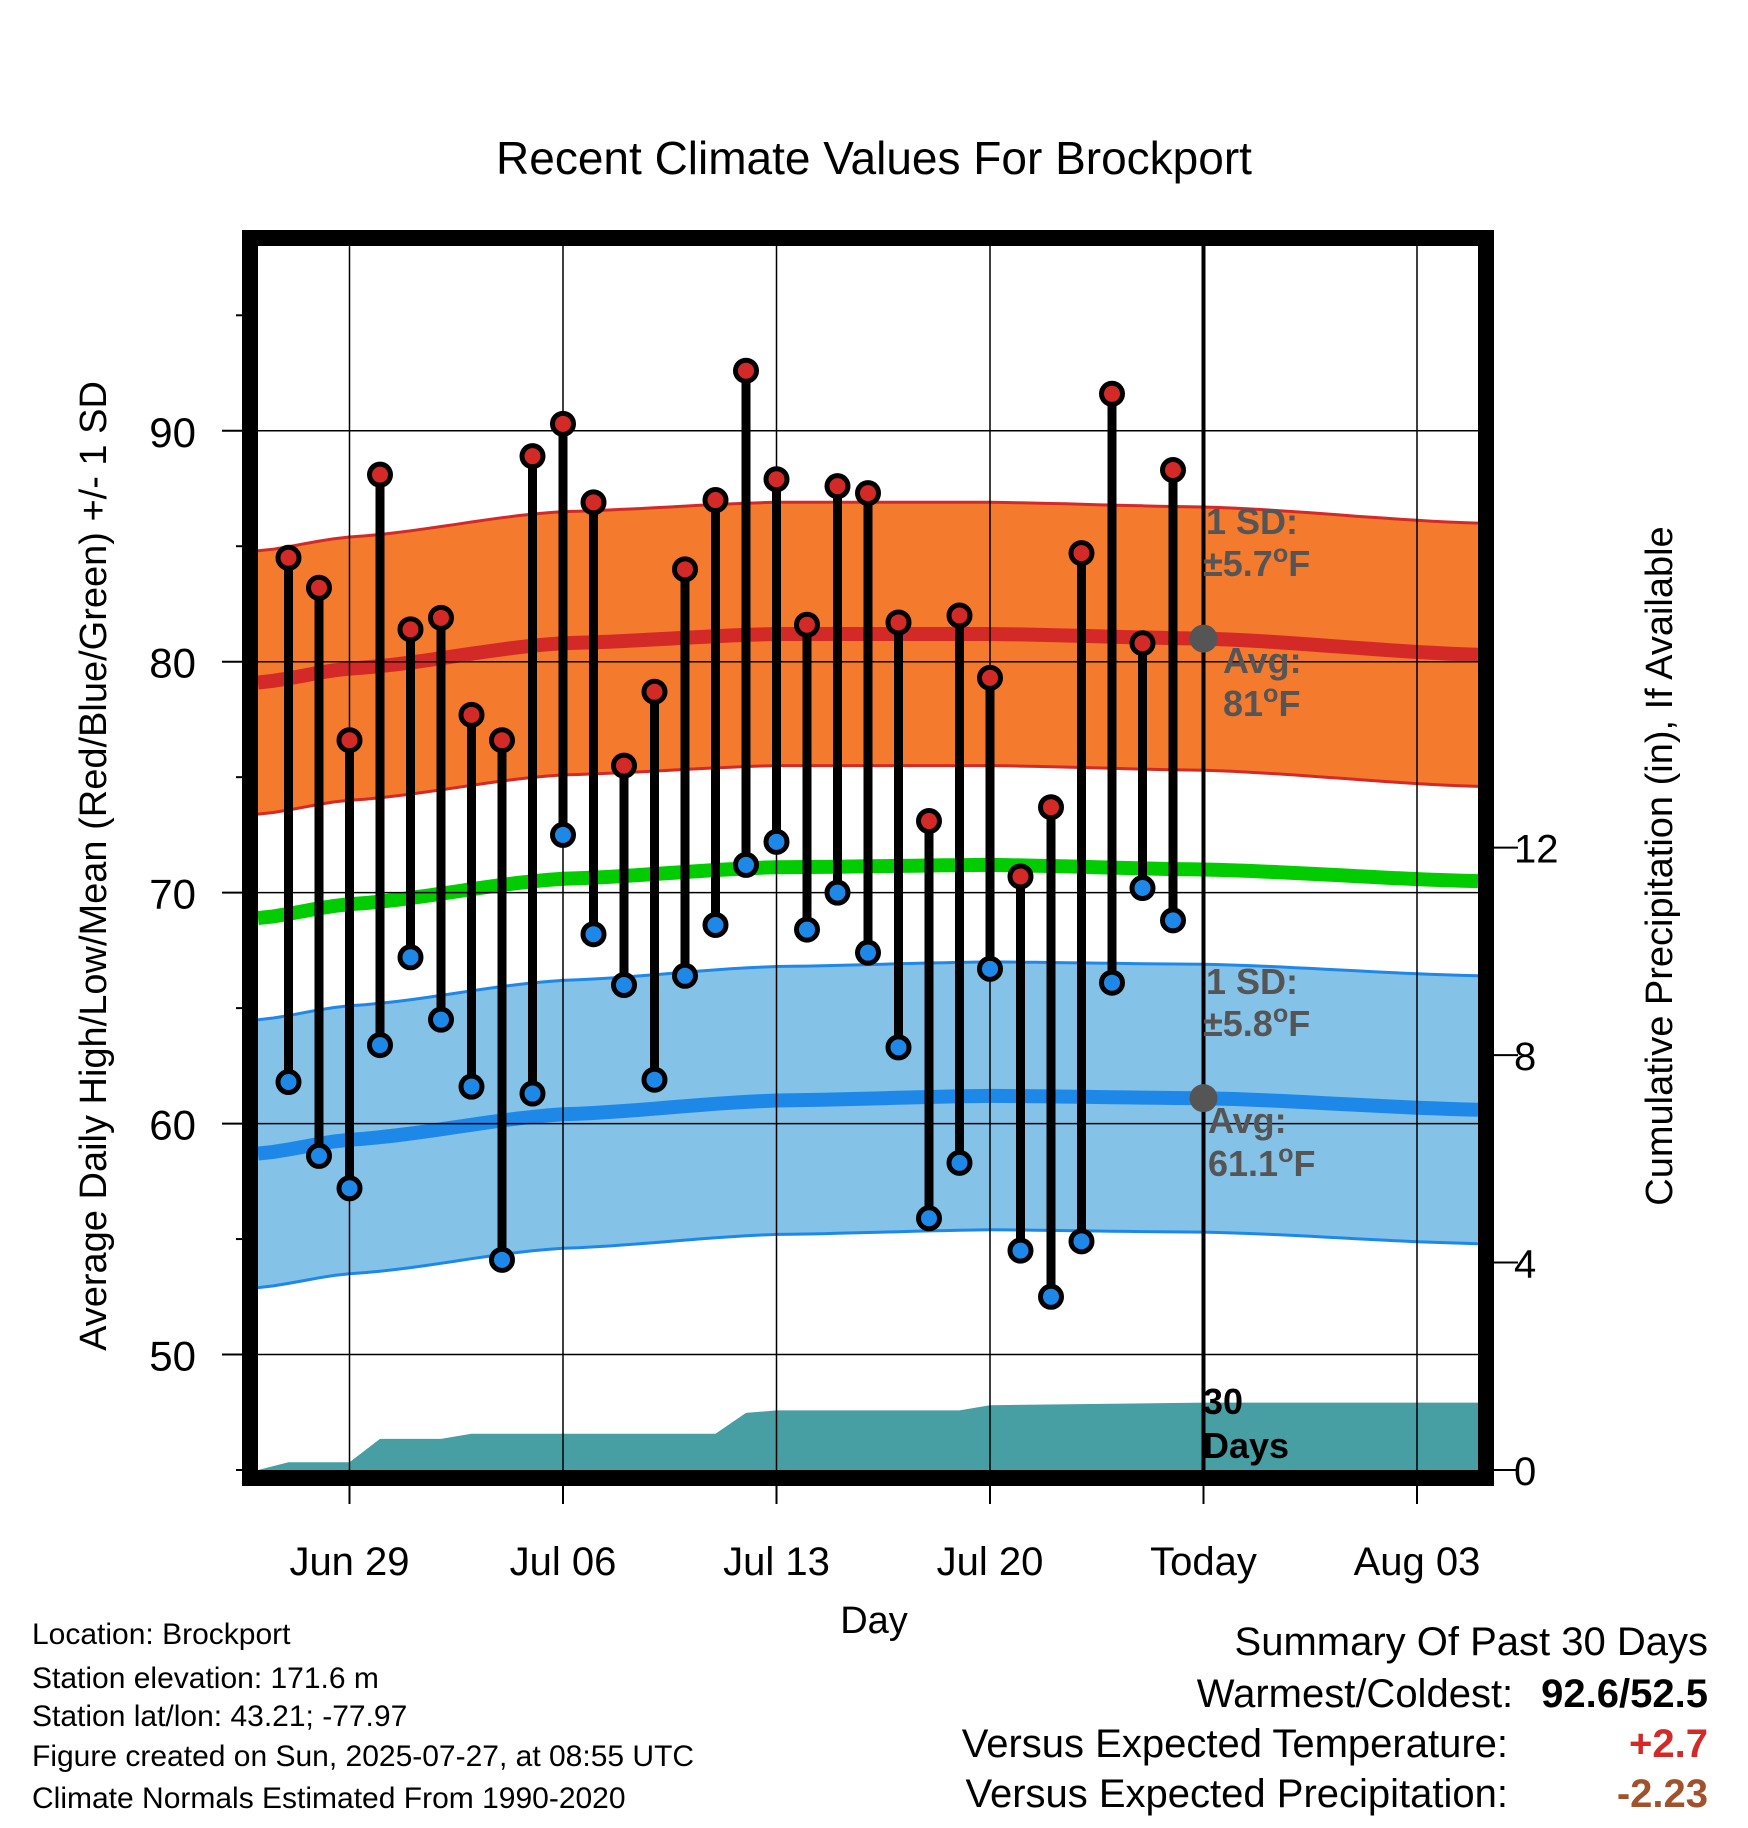 This screenshot has height=1828, width=1748. Describe the element at coordinates (1203, 1562) in the screenshot. I see `x-tick-label: Today` at that location.